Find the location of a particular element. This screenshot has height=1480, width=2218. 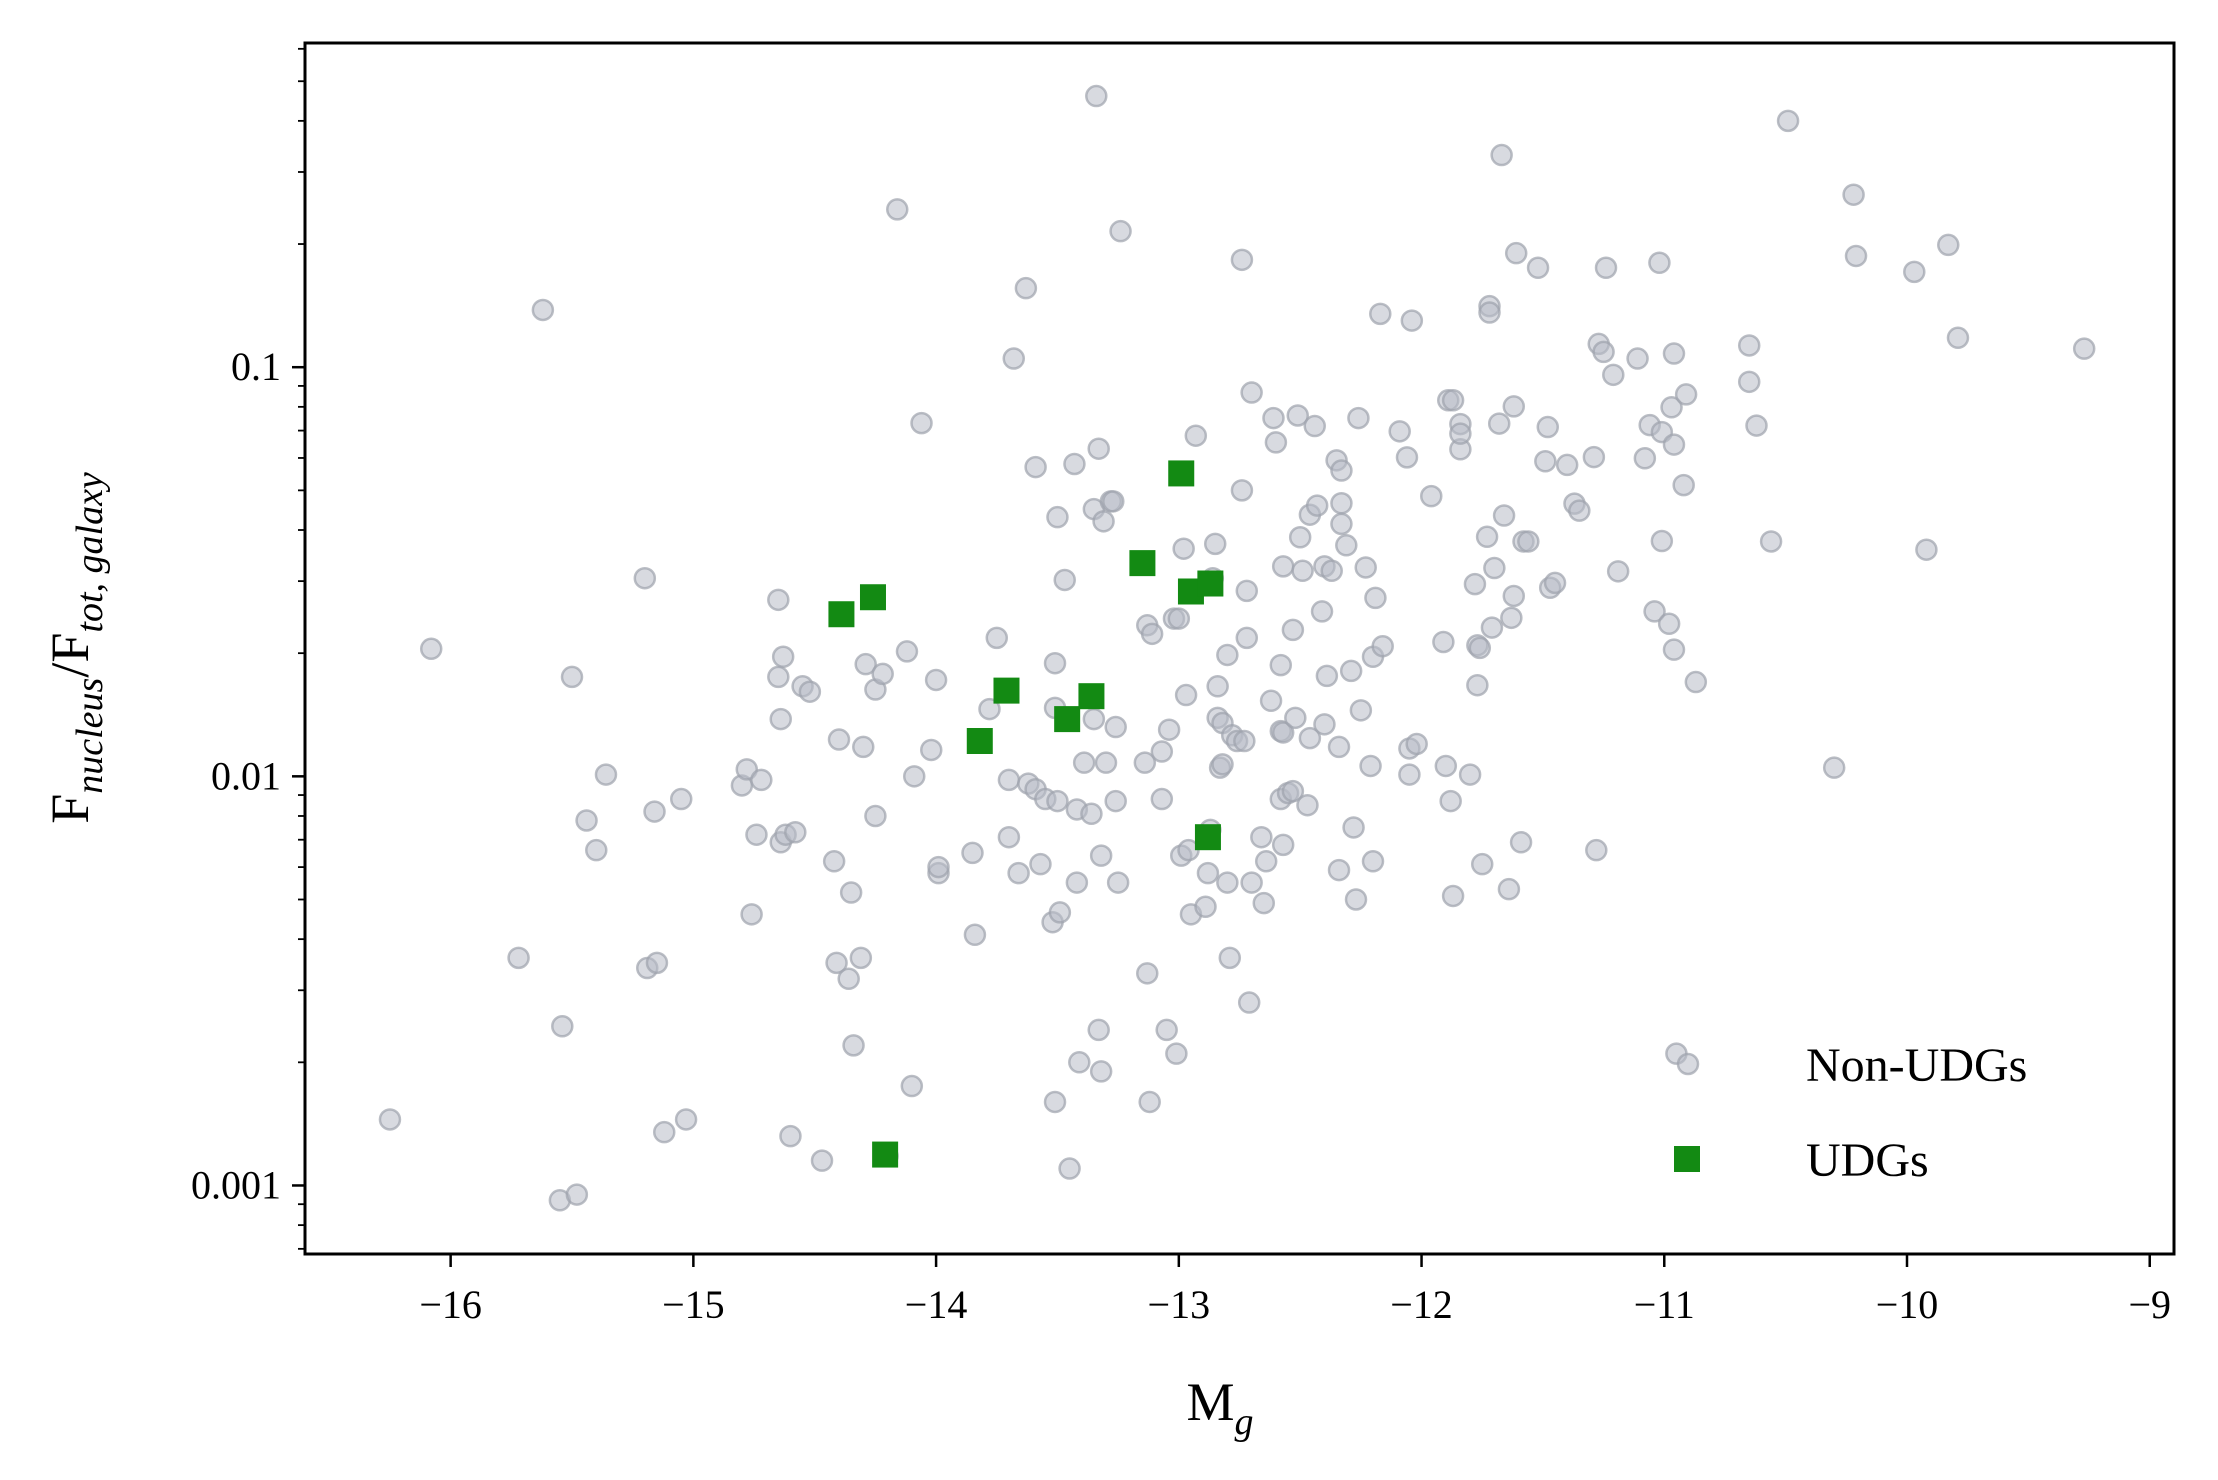

y-axis-label: Fnucleus/Ftot, galaxy is located at coordinates (75, 648).